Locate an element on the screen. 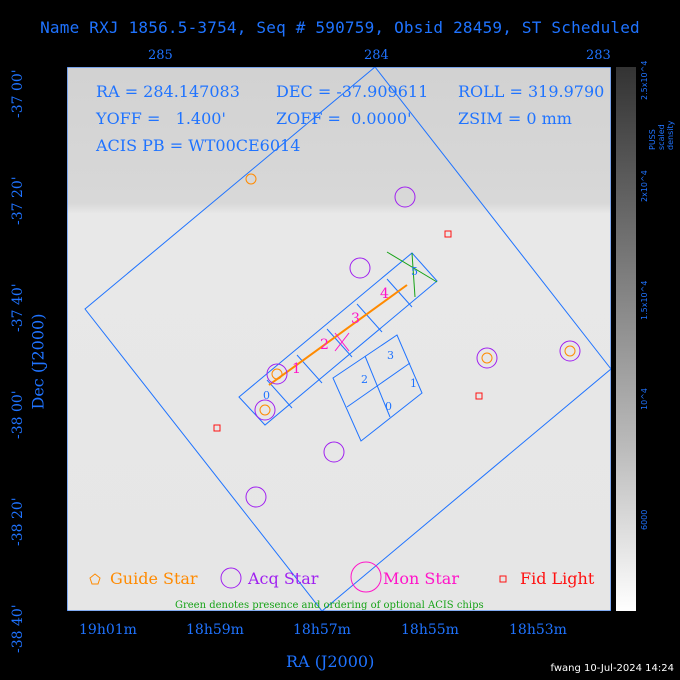 The height and width of the screenshot is (680, 680). legend-fid-light: Fid Light is located at coordinates (557, 578).